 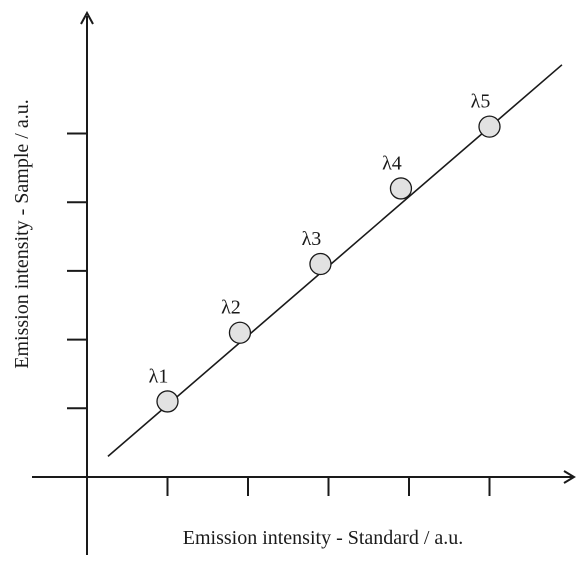 I want to click on y-ticks, so click(x=77, y=271).